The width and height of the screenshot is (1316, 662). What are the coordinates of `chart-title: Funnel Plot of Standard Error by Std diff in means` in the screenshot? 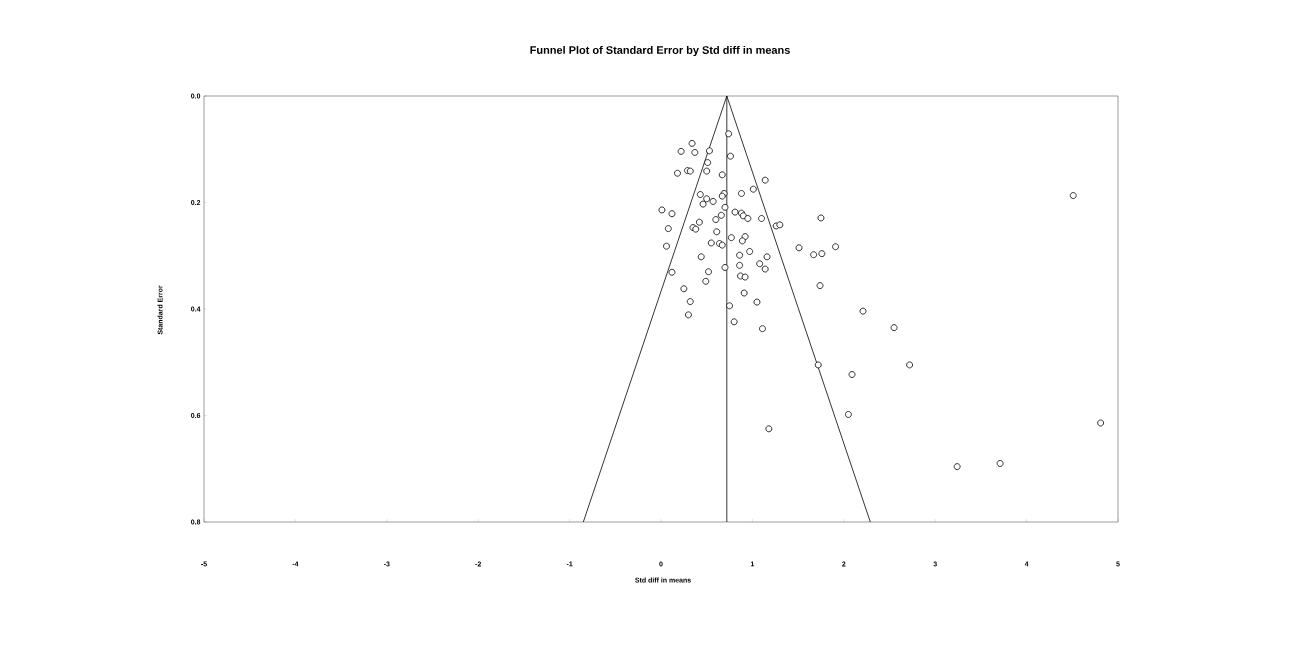 It's located at (660, 51).